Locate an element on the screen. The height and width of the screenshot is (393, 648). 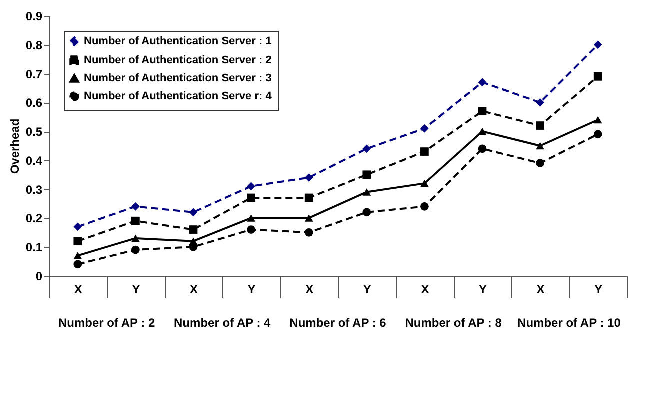
y-axis-title: Overhead is located at coordinates (15, 146).